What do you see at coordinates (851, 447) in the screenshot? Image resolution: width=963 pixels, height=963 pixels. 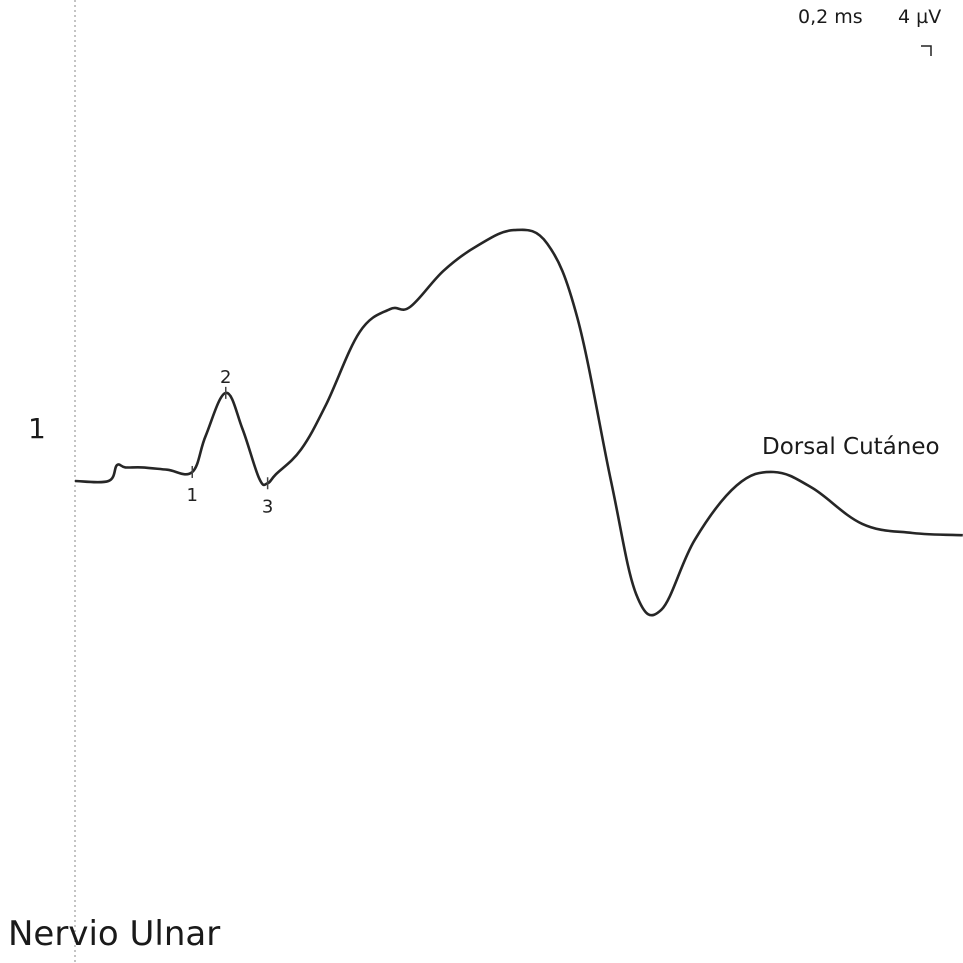 I see `trace-label: Dorsal Cutáneo` at bounding box center [851, 447].